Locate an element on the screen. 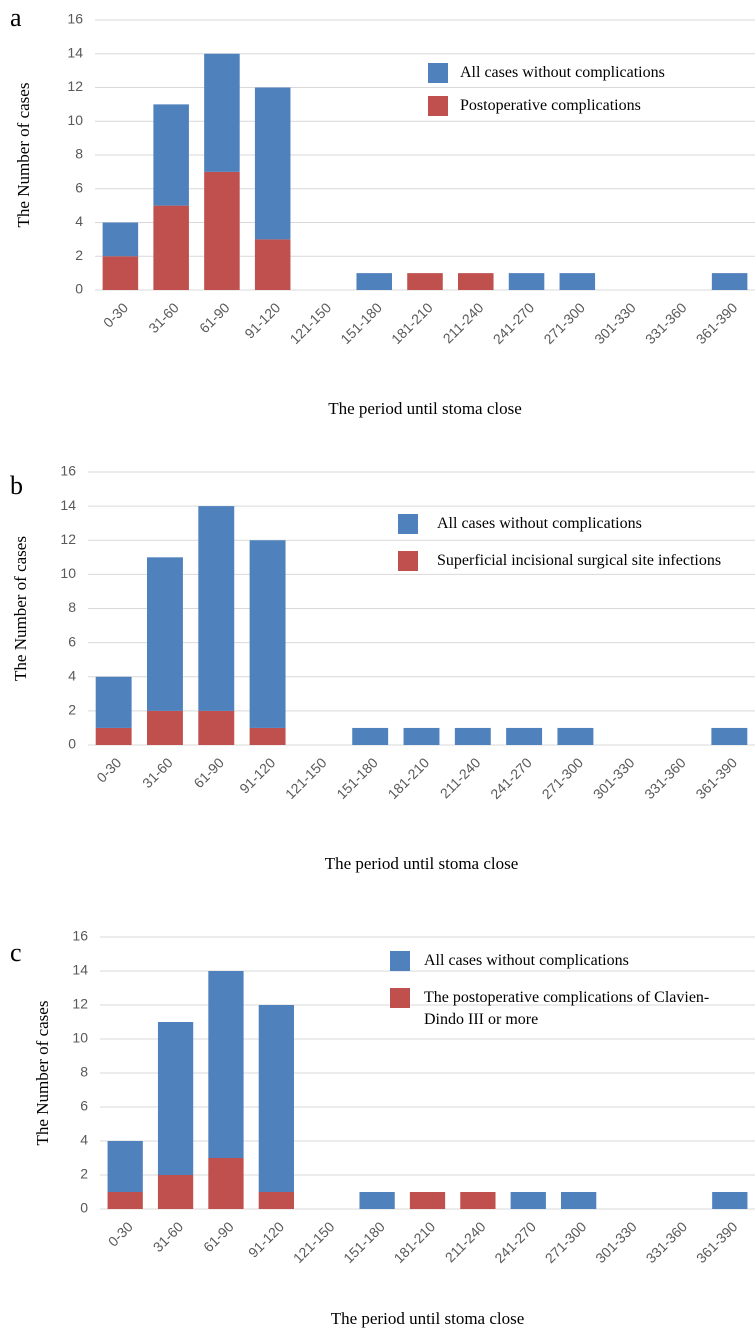 The width and height of the screenshot is (755, 1333). y-tick-label: 2 is located at coordinates (84, 1174).